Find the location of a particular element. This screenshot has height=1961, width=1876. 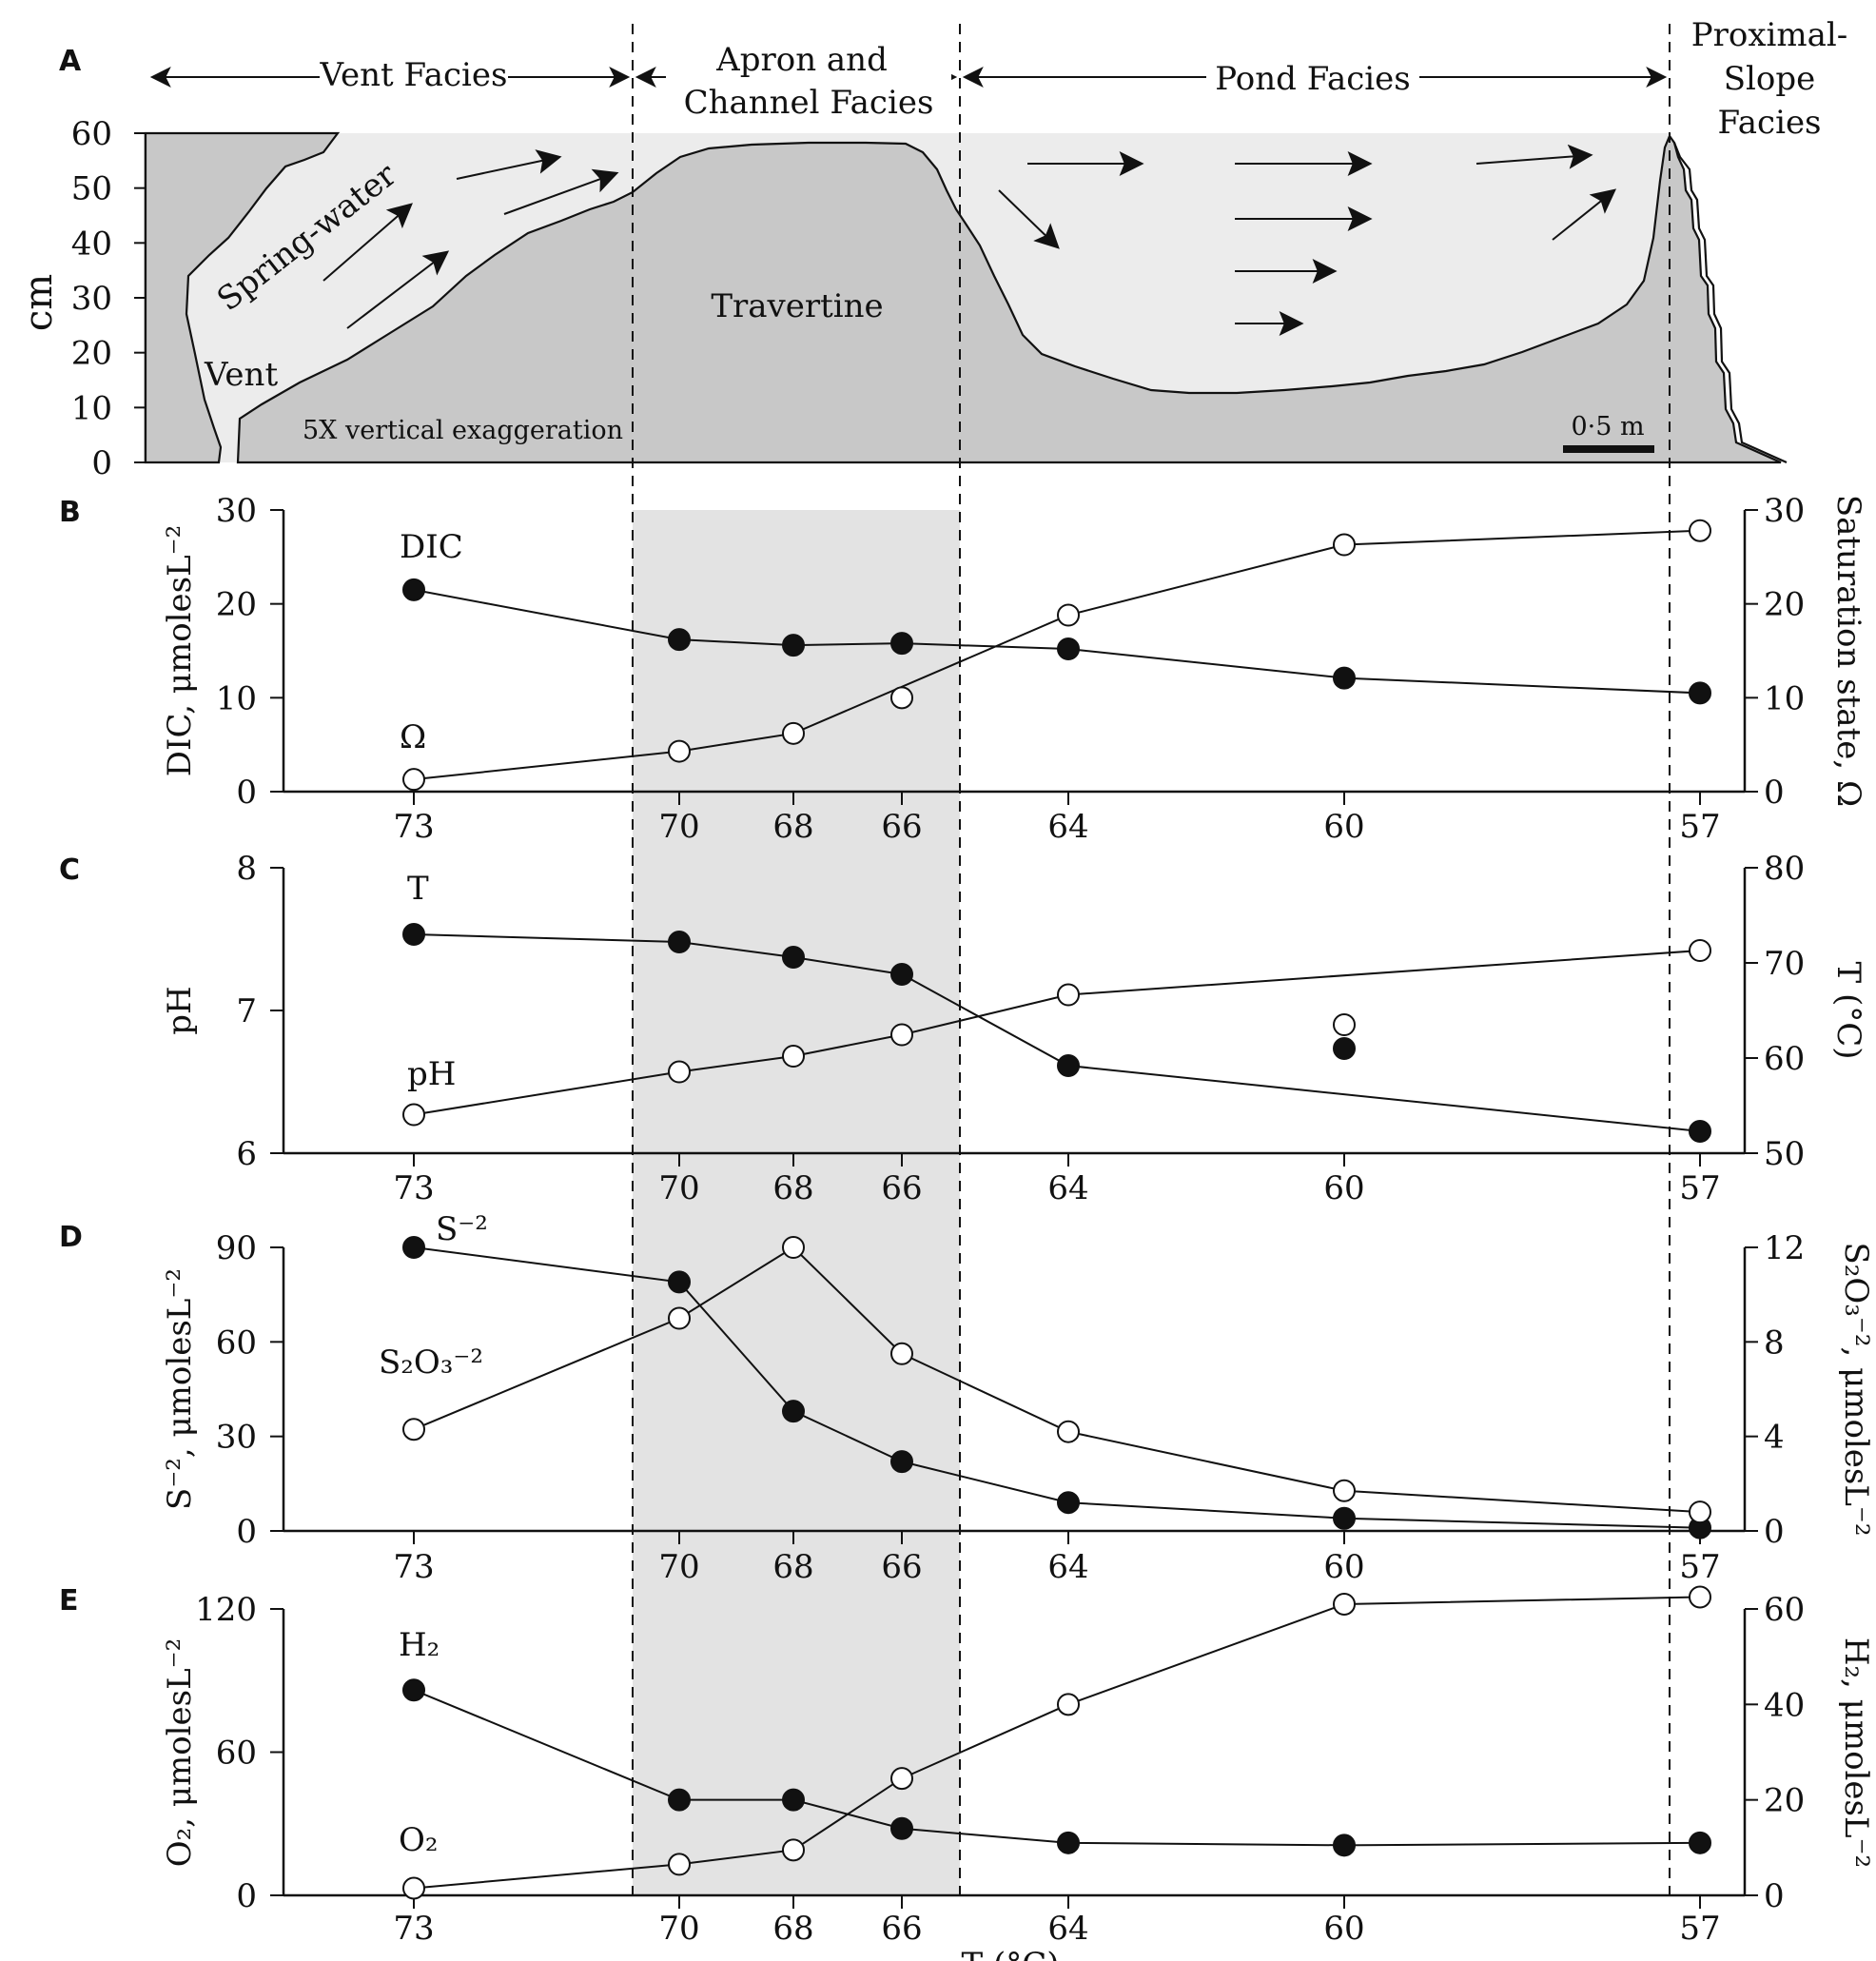

proximal-facies-label-3: Facies is located at coordinates (1769, 123).